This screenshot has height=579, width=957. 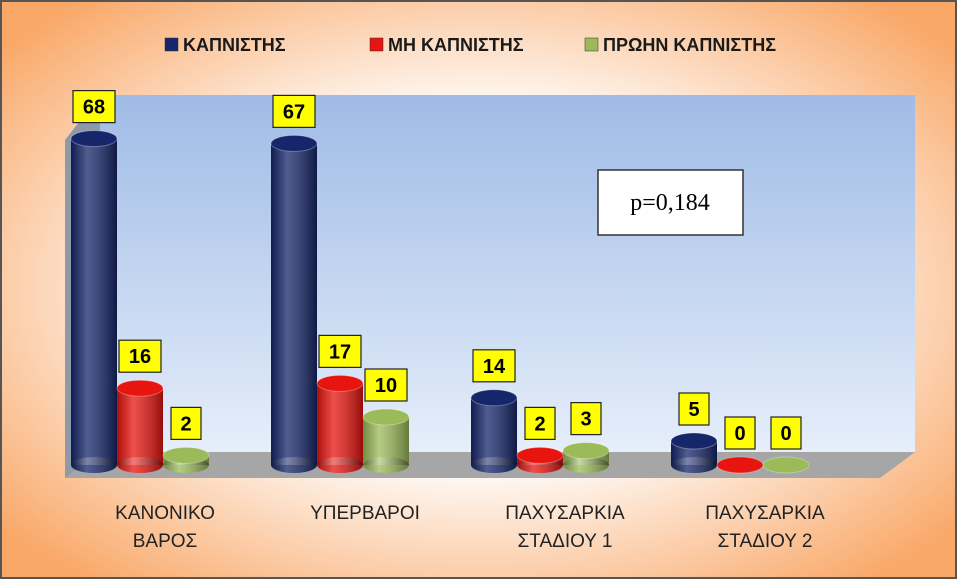 I want to click on legend-label: ΚΑΠΝΙΣΤΗΣ, so click(x=234, y=45).